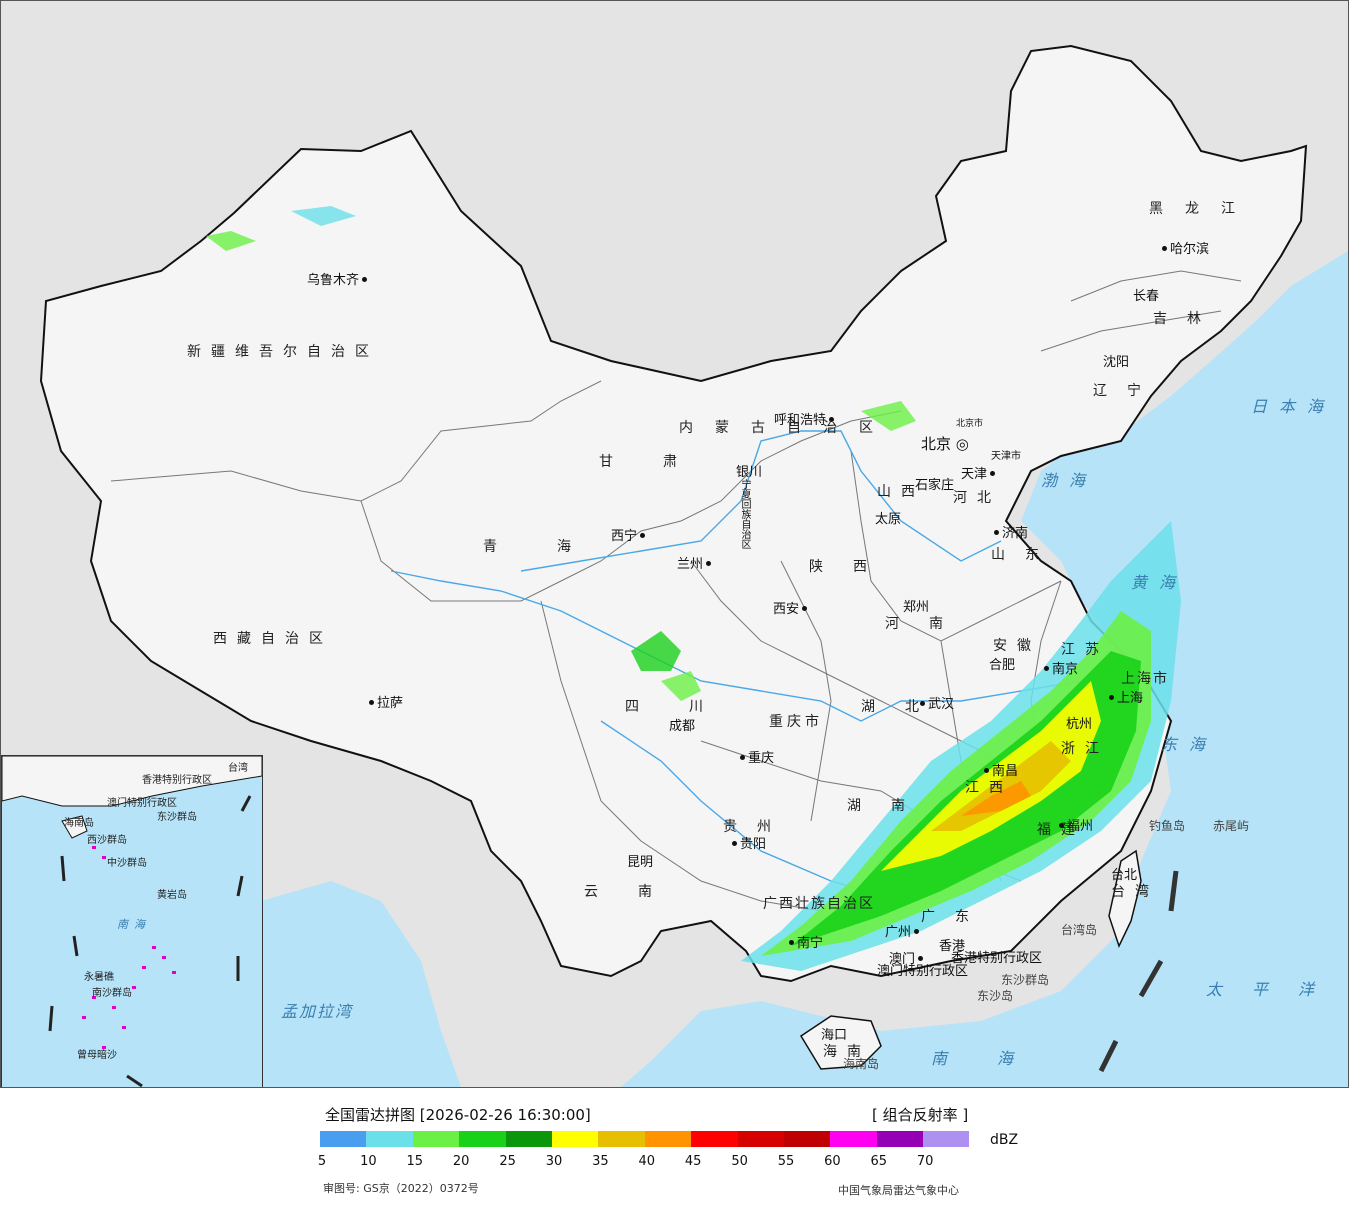 The width and height of the screenshot is (1349, 1208). What do you see at coordinates (693, 1161) in the screenshot?
I see `scale-tick-label: 45` at bounding box center [693, 1161].